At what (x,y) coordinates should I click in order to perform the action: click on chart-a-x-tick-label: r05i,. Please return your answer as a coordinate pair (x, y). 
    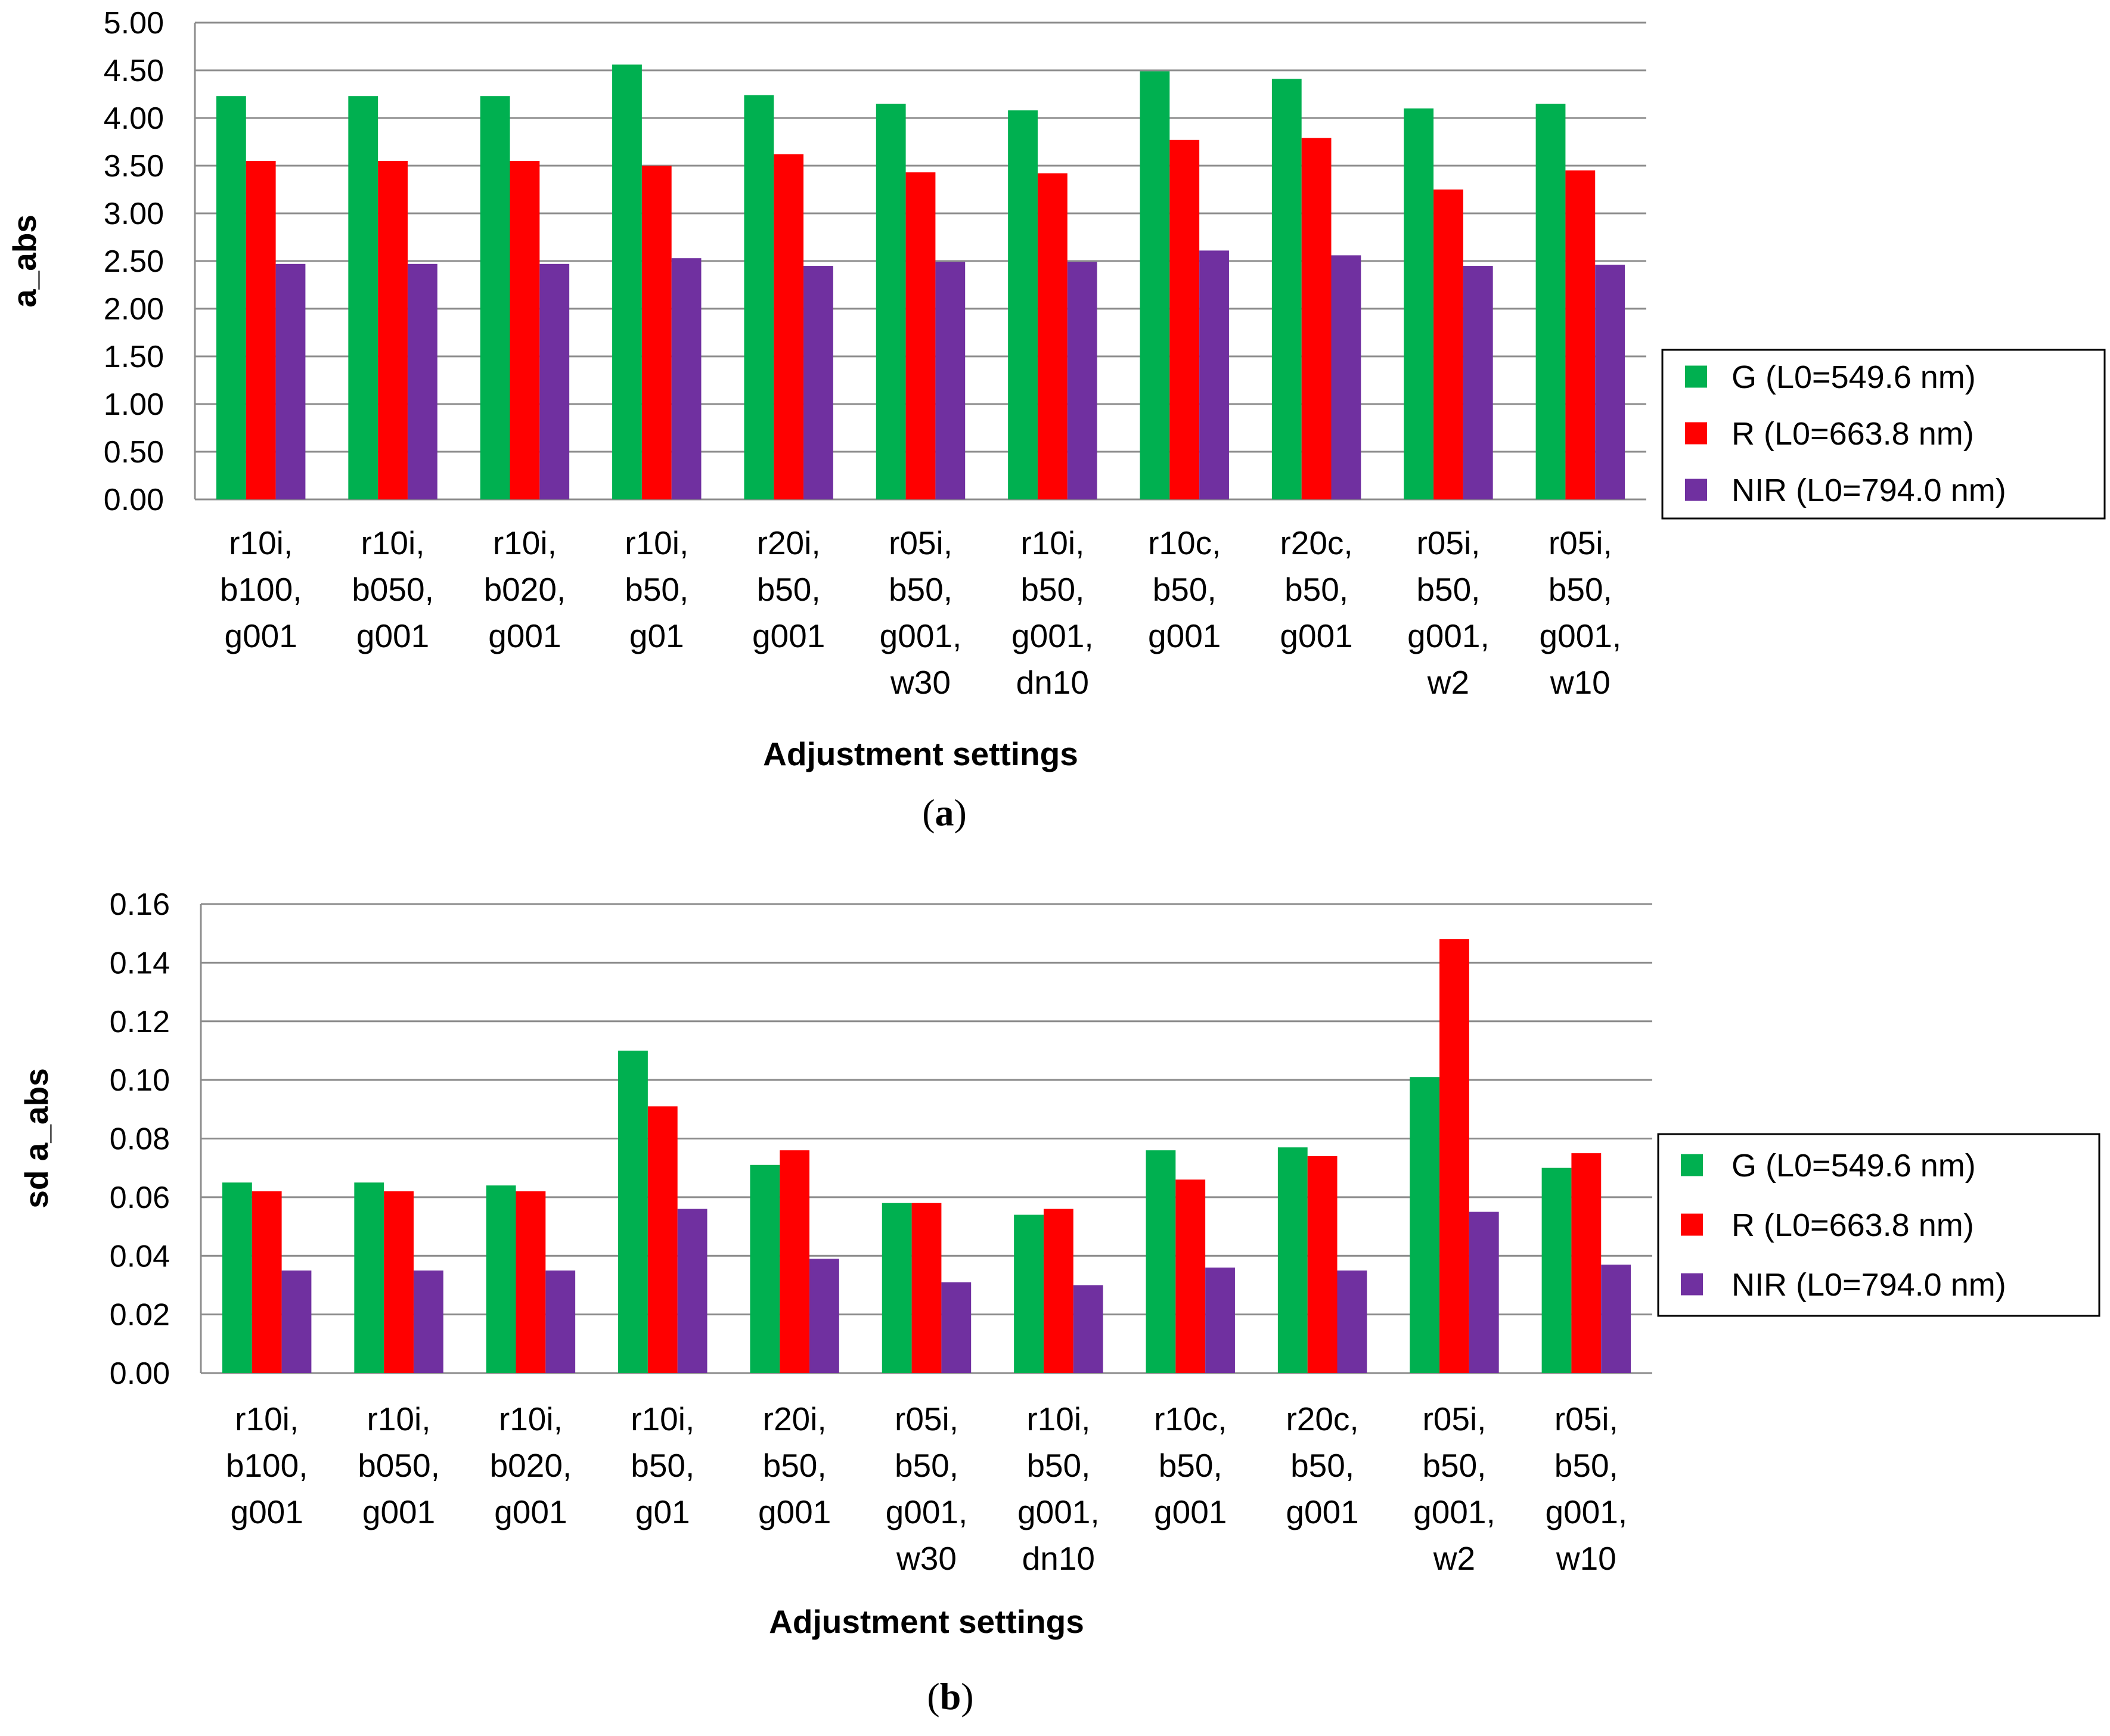
    Looking at the image, I should click on (920, 542).